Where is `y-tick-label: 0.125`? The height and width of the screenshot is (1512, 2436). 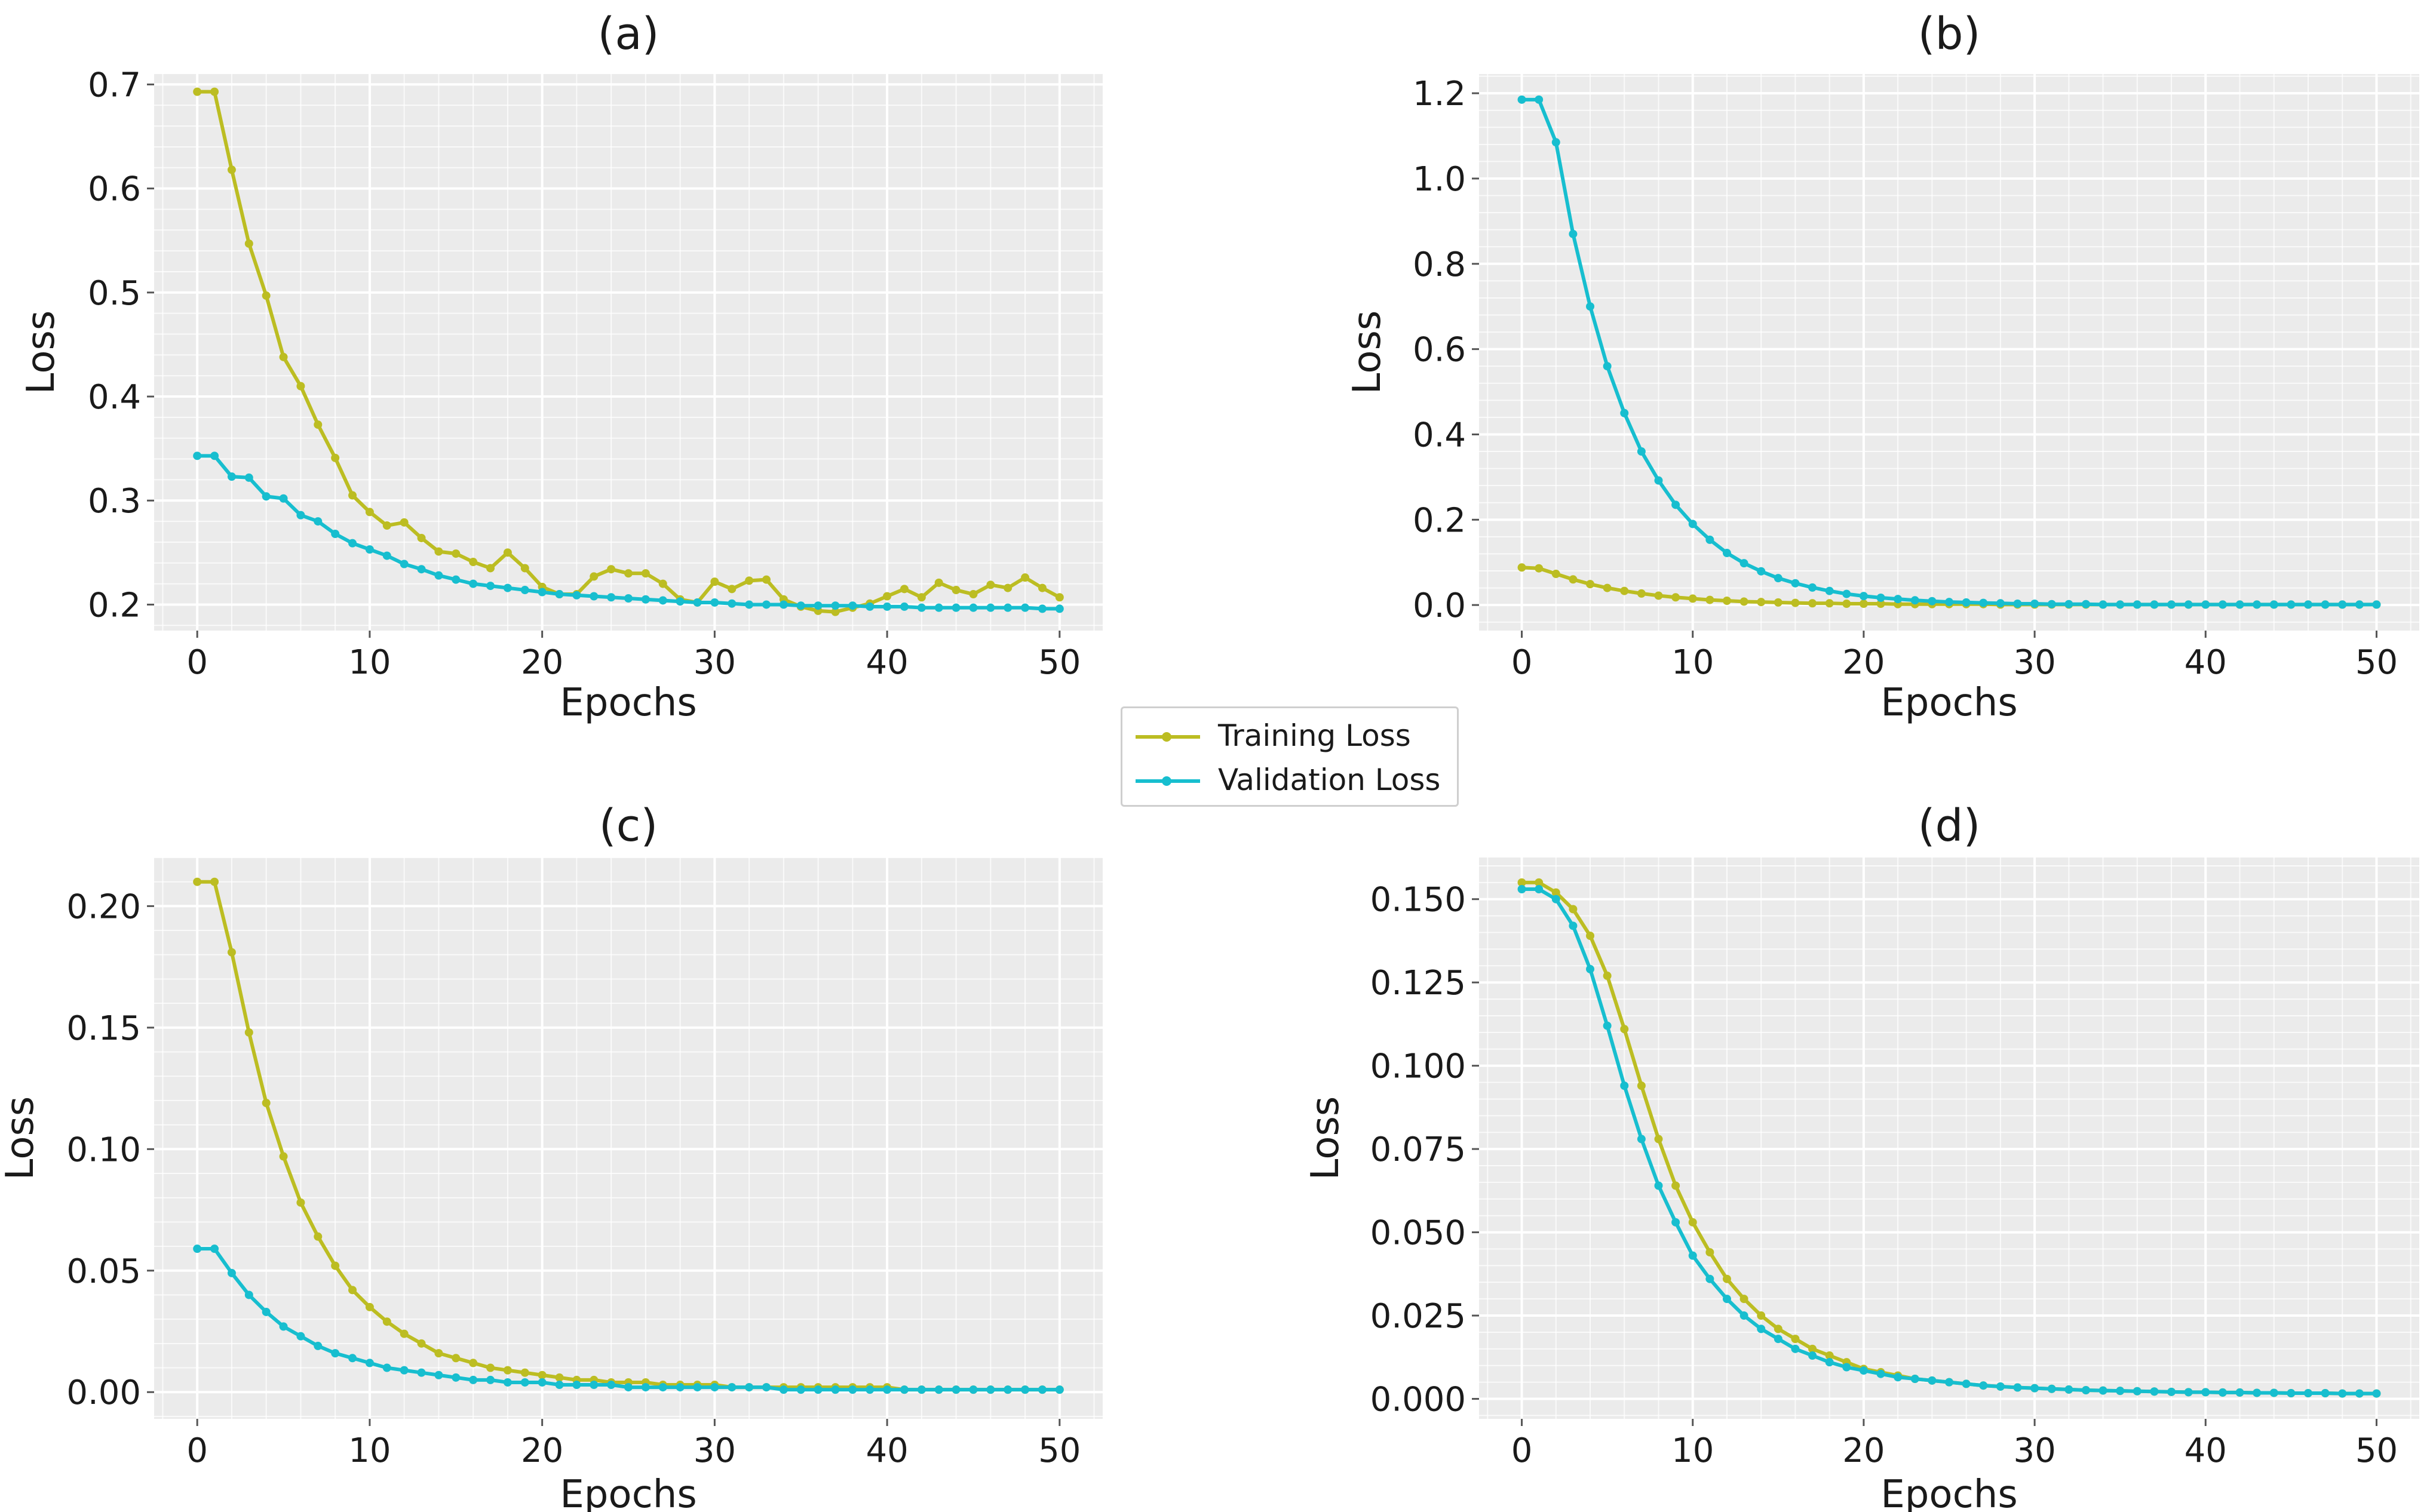
y-tick-label: 0.125 is located at coordinates (1418, 983).